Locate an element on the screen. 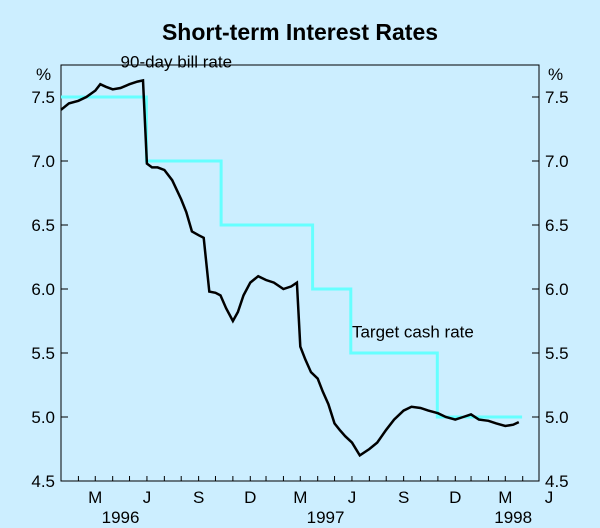 This screenshot has height=528, width=600. y-tick-label-left: 5.5 is located at coordinates (43, 353).